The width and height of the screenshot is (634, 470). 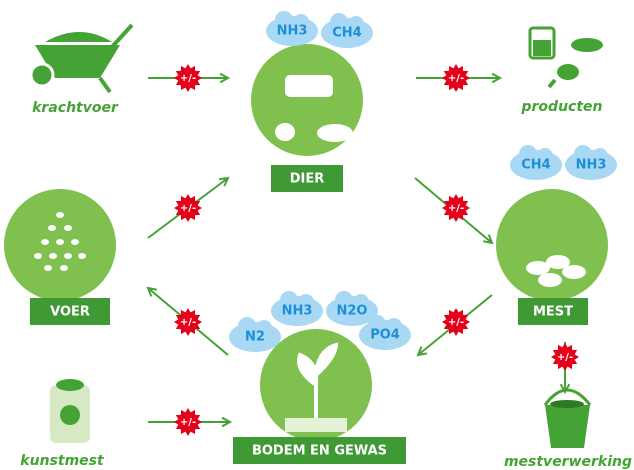 What do you see at coordinates (352, 311) in the screenshot?
I see `gas-label: N2O` at bounding box center [352, 311].